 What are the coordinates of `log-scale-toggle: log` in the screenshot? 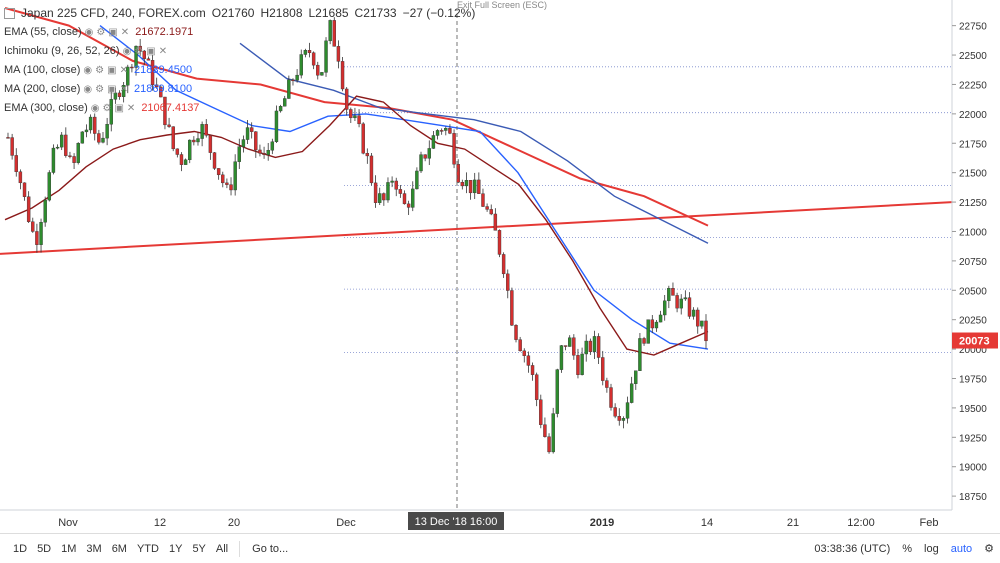 It's located at (931, 548).